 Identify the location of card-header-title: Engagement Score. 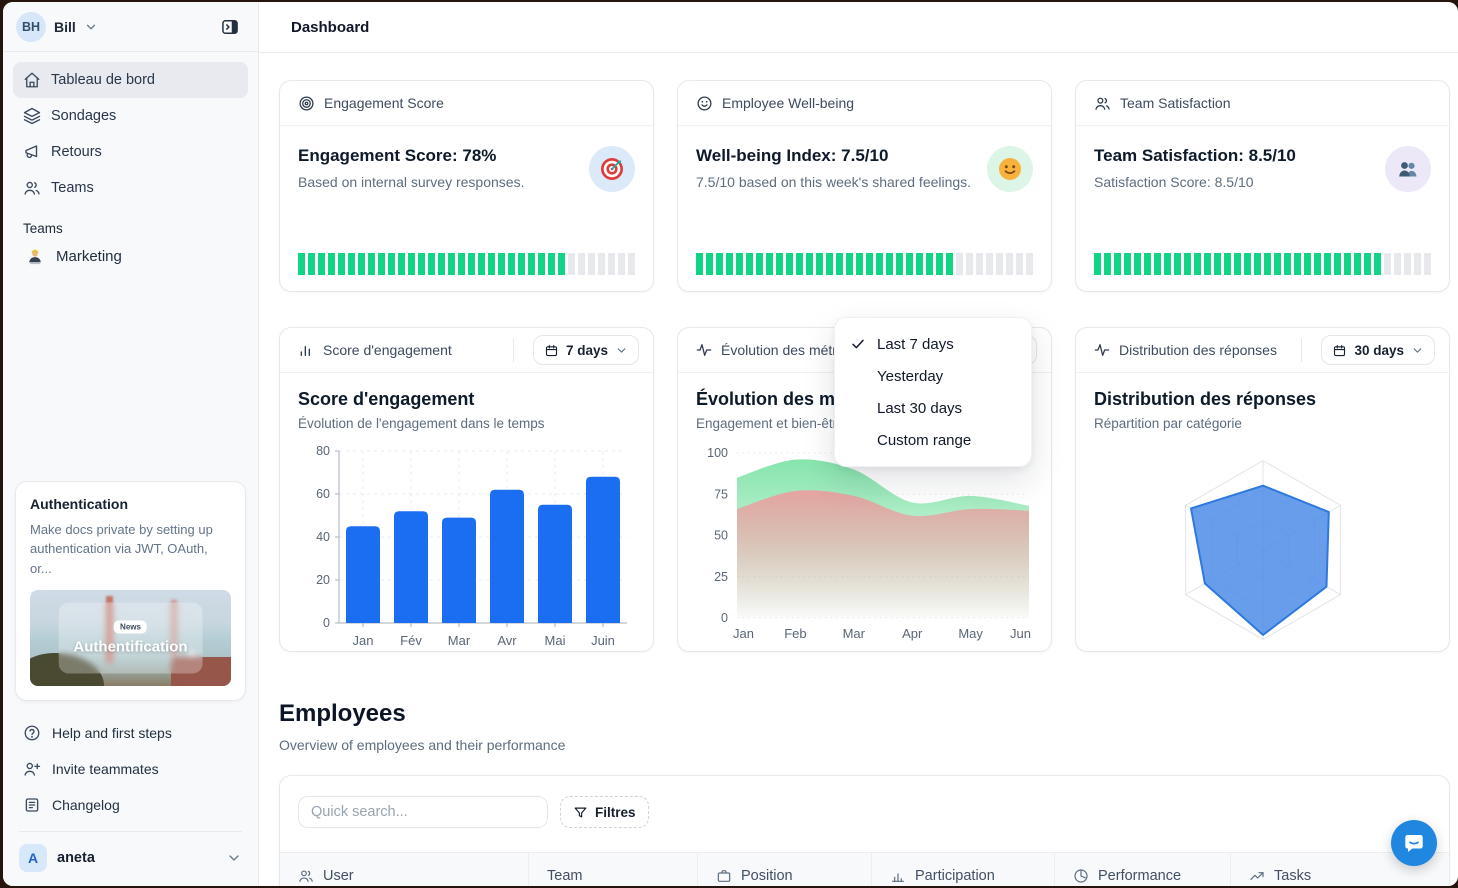
(384, 103).